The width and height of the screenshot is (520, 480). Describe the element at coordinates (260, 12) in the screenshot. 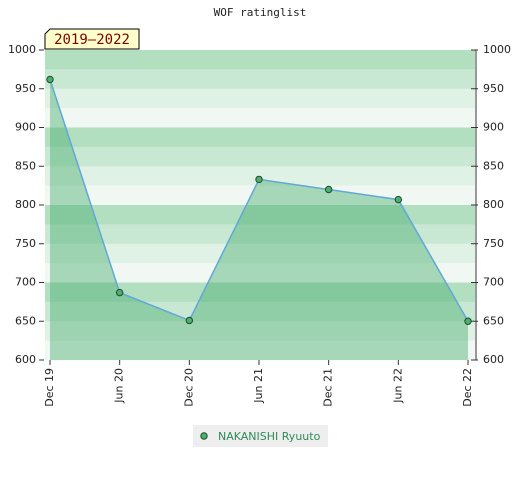

I see `chart-title: WOF ratinglist` at that location.